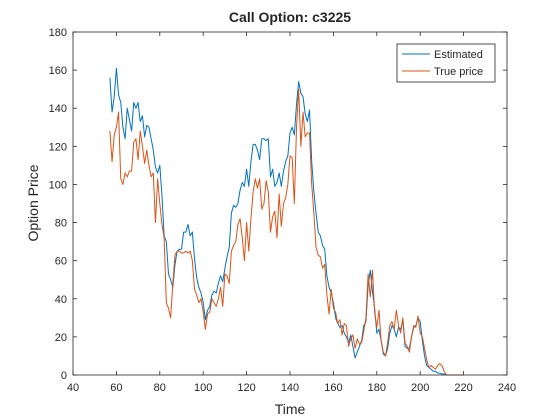 This screenshot has height=420, width=560. I want to click on y-tick-label: 80, so click(61, 224).